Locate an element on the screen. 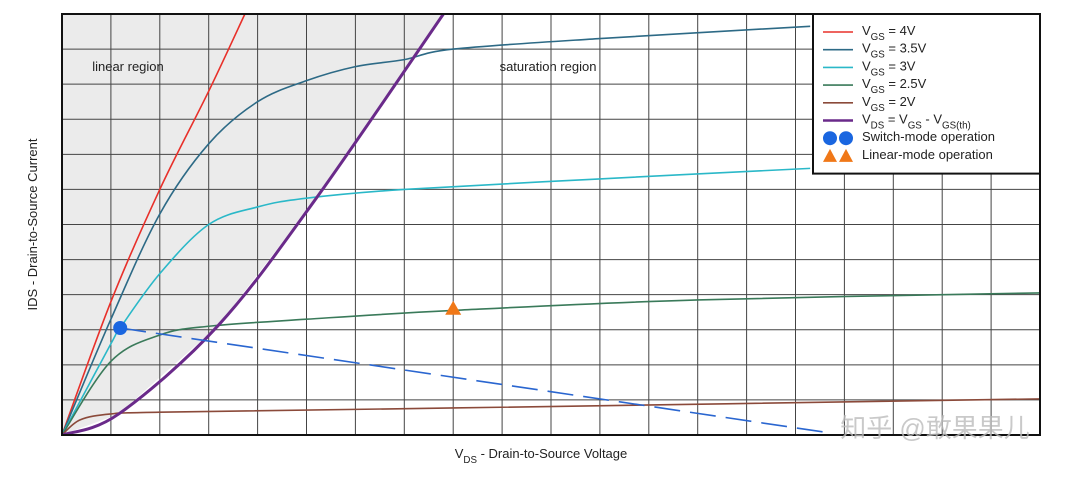  load-line is located at coordinates (475, 380).